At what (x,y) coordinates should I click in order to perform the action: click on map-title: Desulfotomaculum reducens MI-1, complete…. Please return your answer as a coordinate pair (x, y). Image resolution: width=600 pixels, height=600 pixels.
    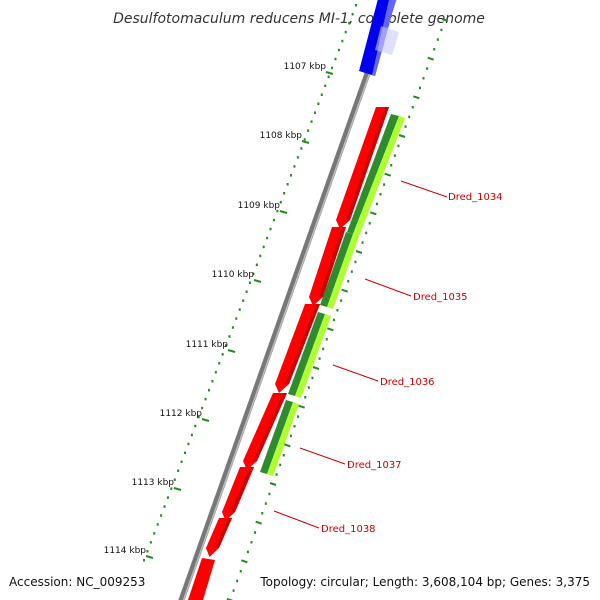
    Looking at the image, I should click on (299, 19).